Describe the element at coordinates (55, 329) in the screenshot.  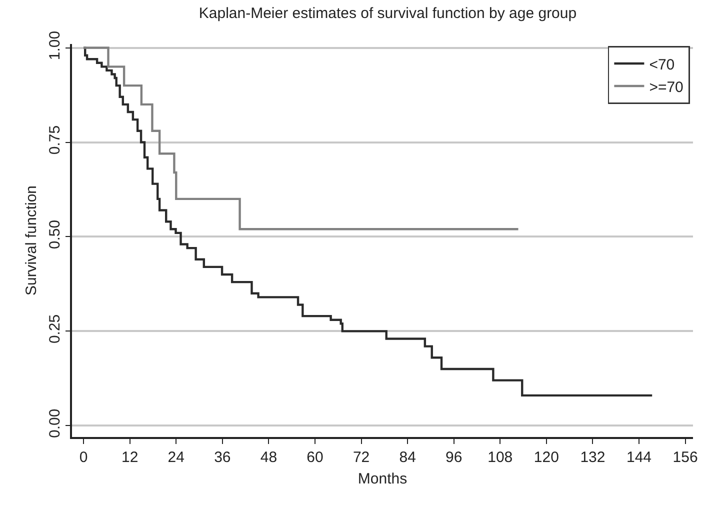
I see `y-tick-label: 0.25` at that location.